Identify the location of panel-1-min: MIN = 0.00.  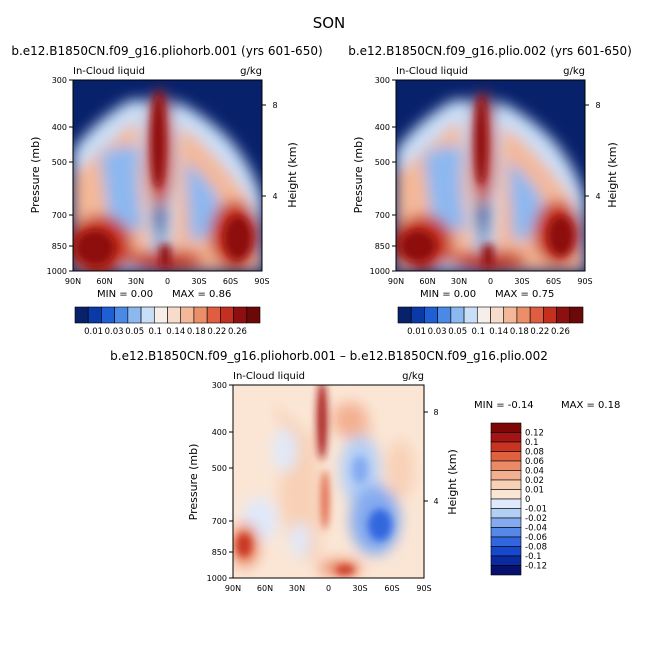
(125, 294).